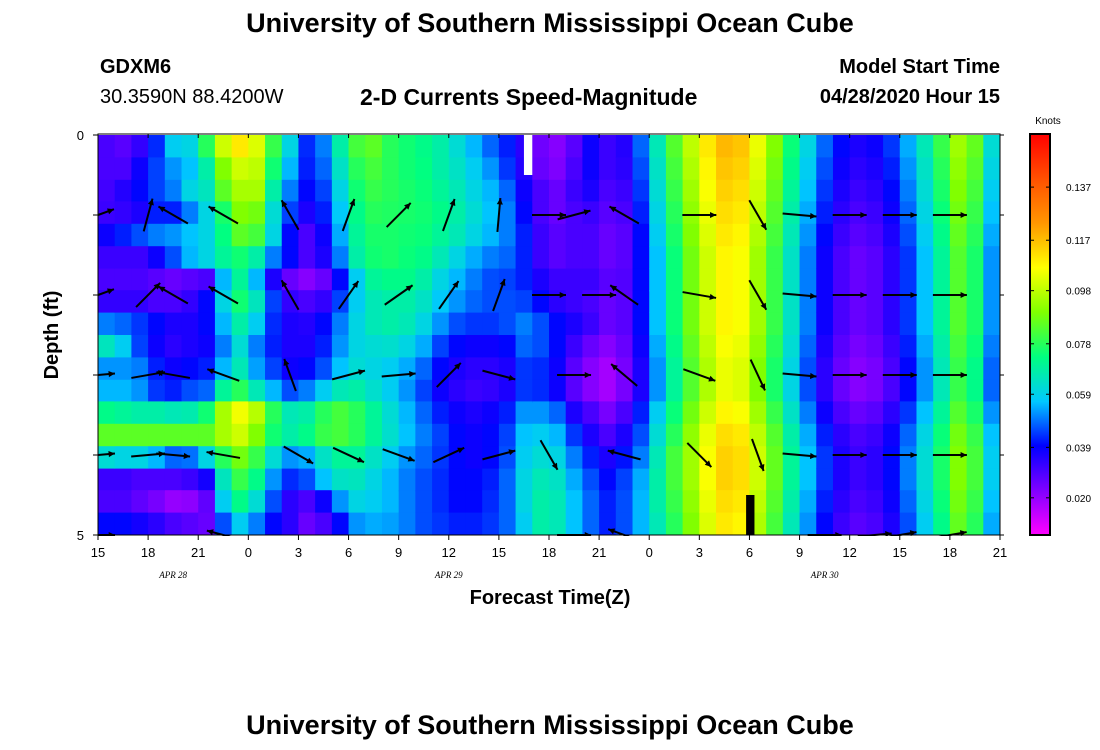 This screenshot has width=1100, height=750. Describe the element at coordinates (52, 335) in the screenshot. I see `y-axis-title: Depth (ft)` at that location.